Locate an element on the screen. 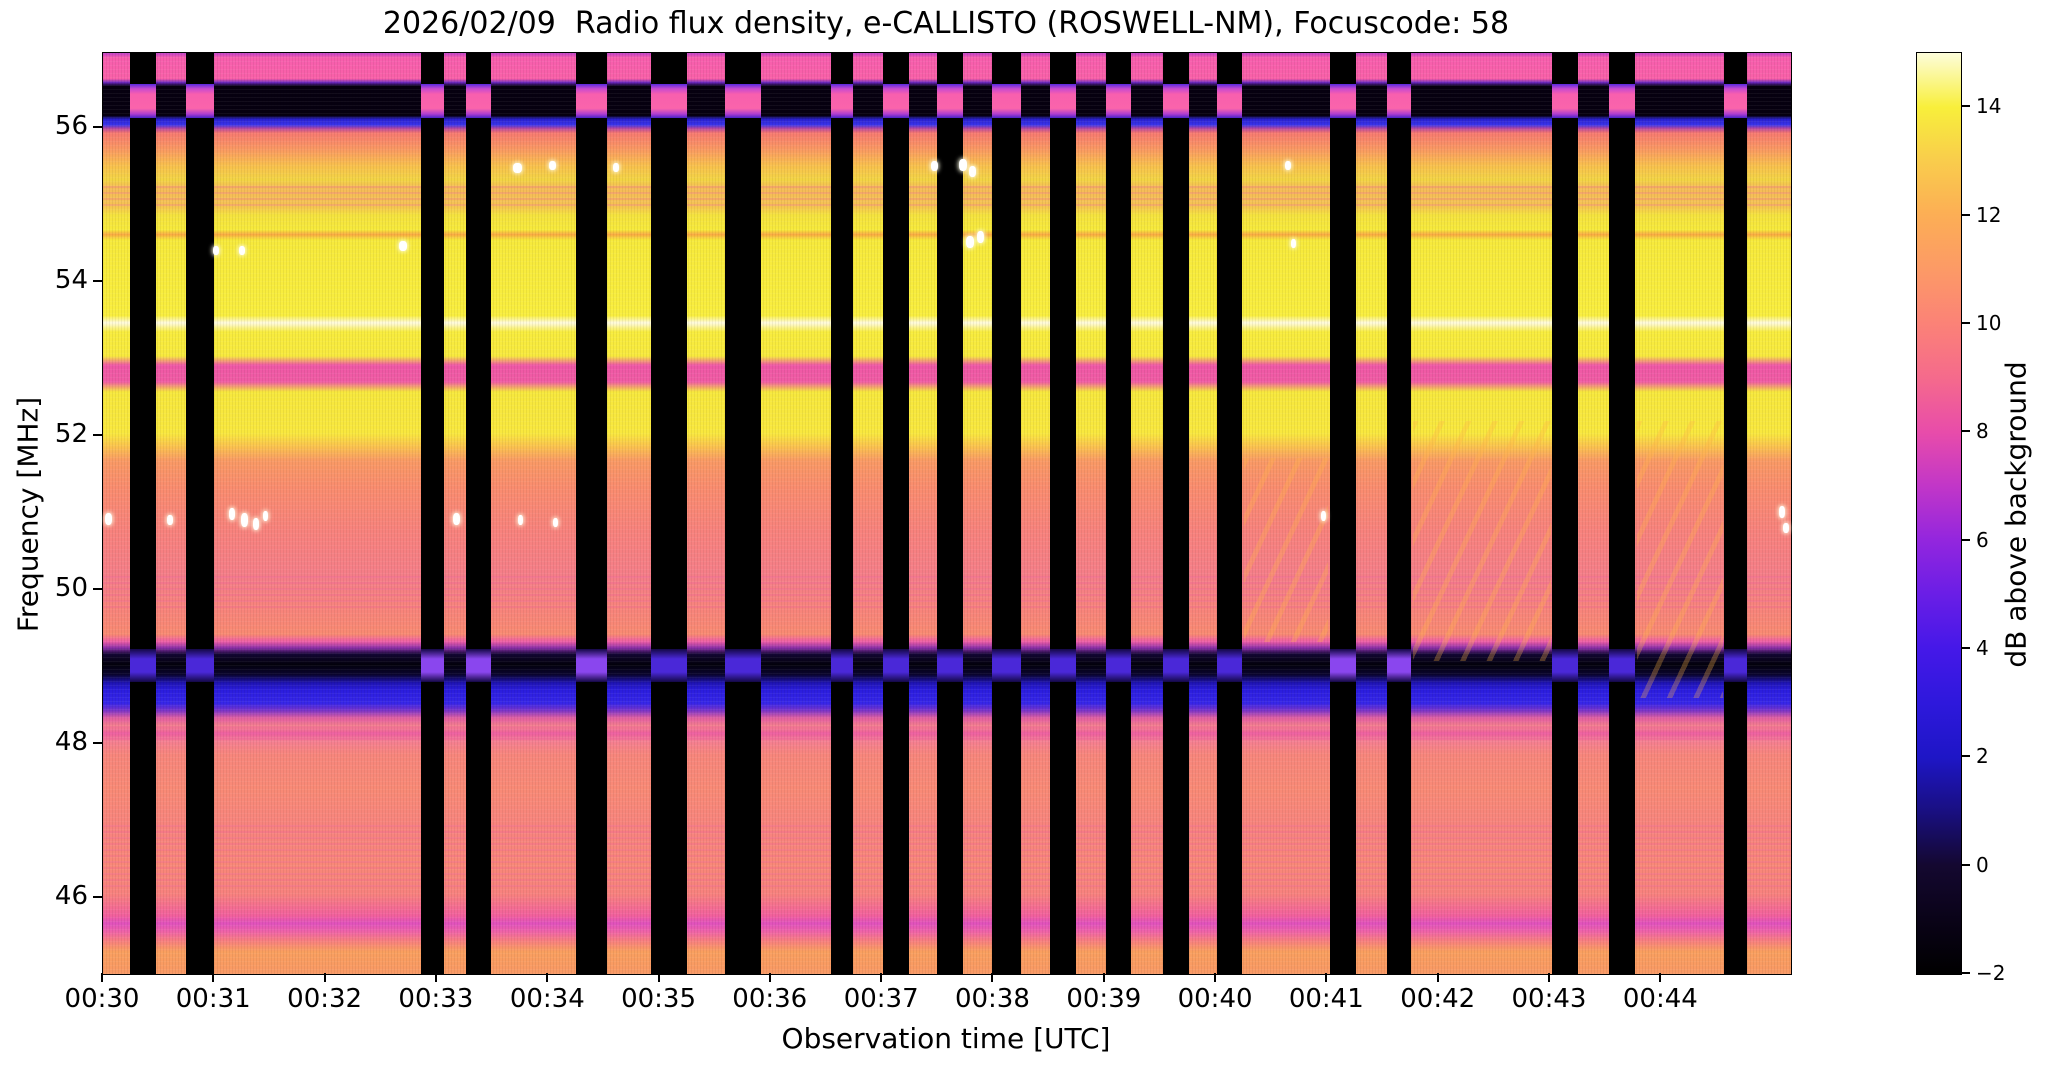  x-tick-label: 00:37 is located at coordinates (881, 999).